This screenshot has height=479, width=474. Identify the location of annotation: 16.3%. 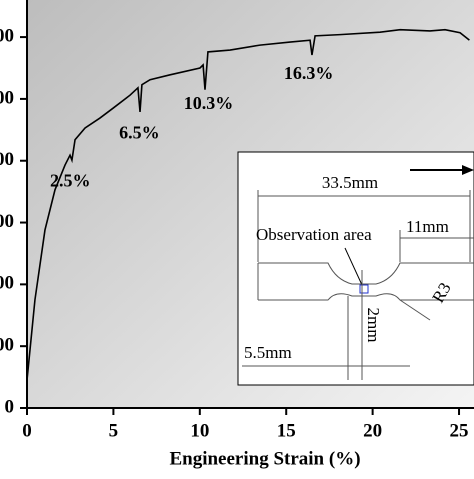
(309, 73).